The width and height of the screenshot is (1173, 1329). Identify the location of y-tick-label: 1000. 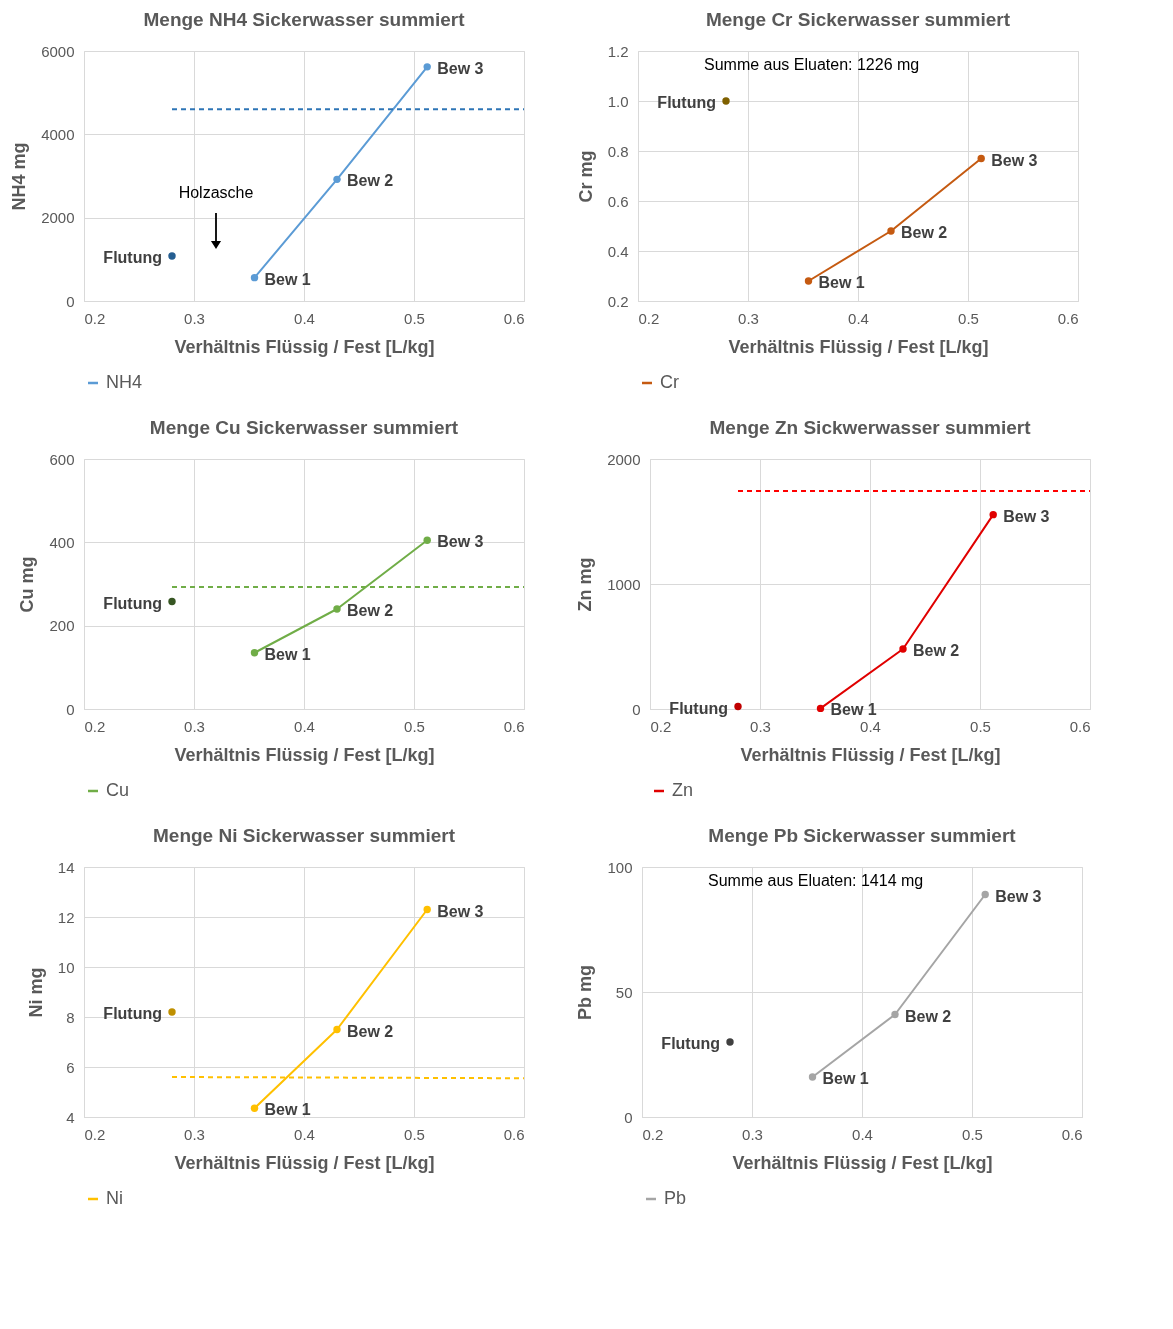
(624, 584).